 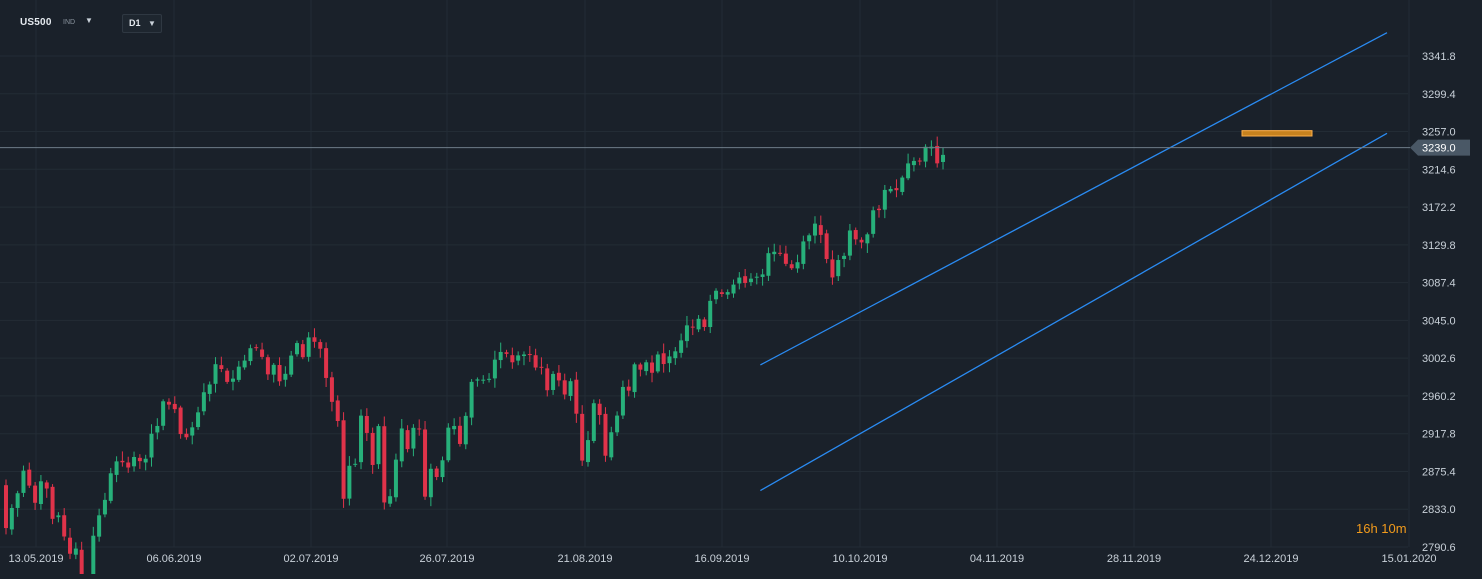 I want to click on instrument-dropdown-icon: ▼, so click(x=89, y=20).